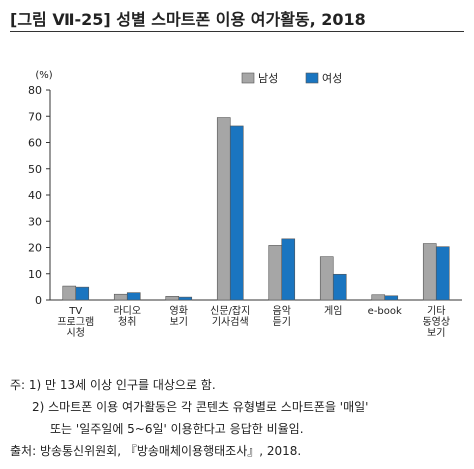  What do you see at coordinates (436, 322) in the screenshot?
I see `x-tick-label: 동영상` at bounding box center [436, 322].